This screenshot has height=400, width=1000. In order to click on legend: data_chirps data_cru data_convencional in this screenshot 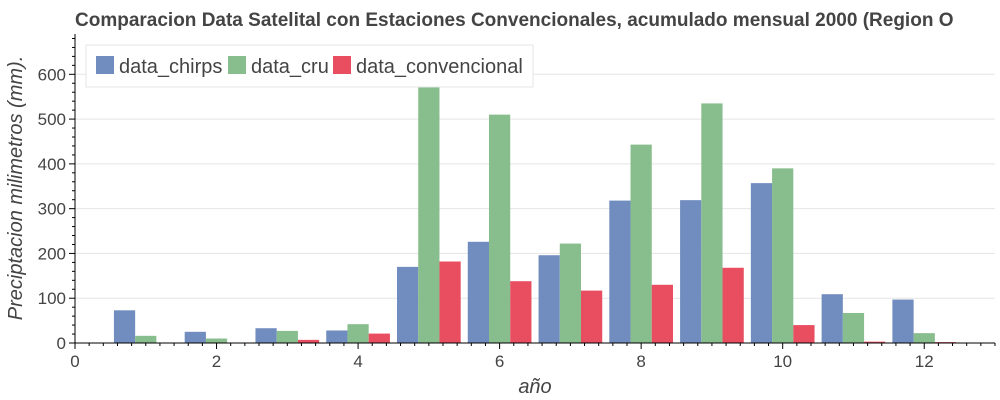, I will do `click(309, 66)`.